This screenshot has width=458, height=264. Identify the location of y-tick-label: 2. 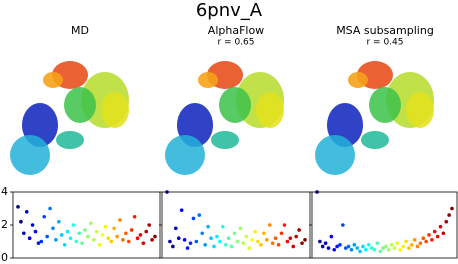
(4, 224).